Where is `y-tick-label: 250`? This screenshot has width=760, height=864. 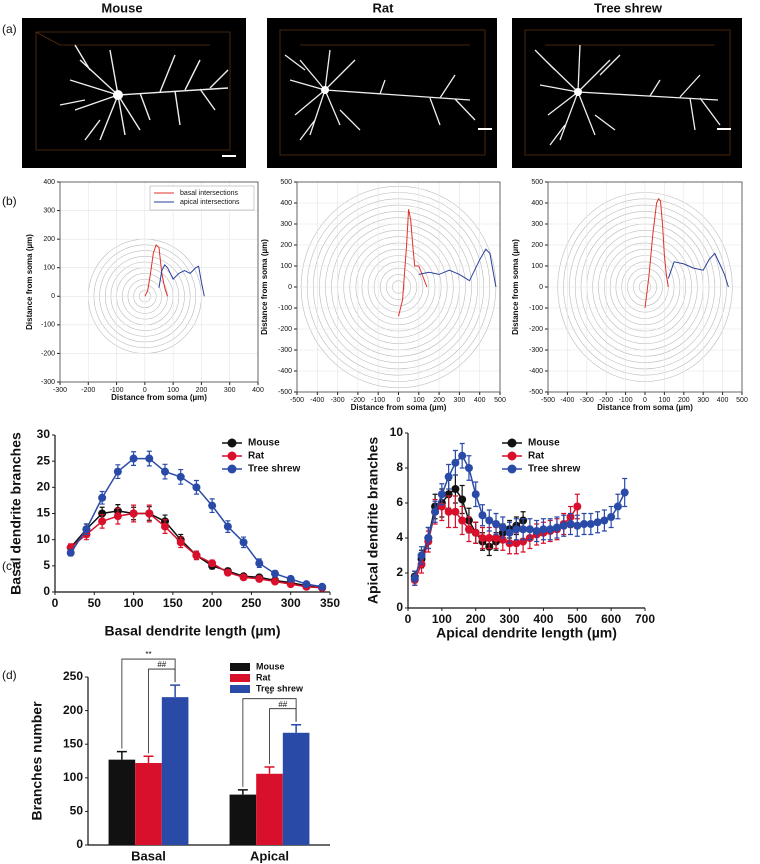 y-tick-label: 250 is located at coordinates (73, 676).